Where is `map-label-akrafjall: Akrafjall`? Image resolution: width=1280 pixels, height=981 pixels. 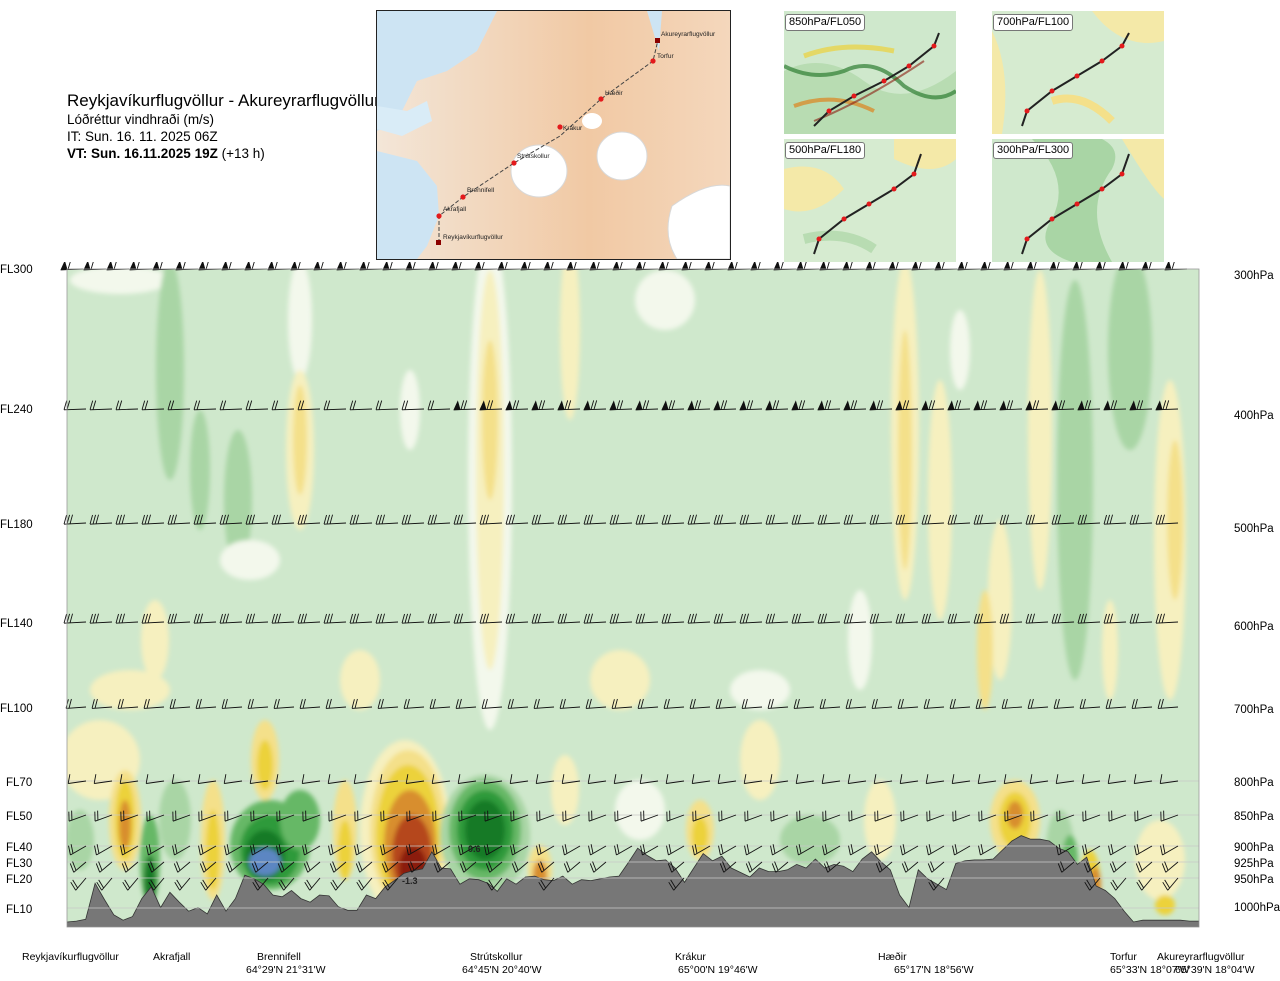 map-label-akrafjall: Akrafjall is located at coordinates (455, 209).